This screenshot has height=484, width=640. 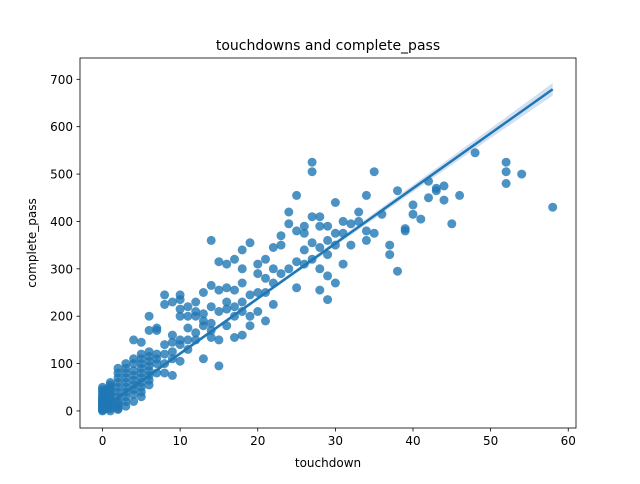 What do you see at coordinates (257, 441) in the screenshot?
I see `x-tick-label: 20` at bounding box center [257, 441].